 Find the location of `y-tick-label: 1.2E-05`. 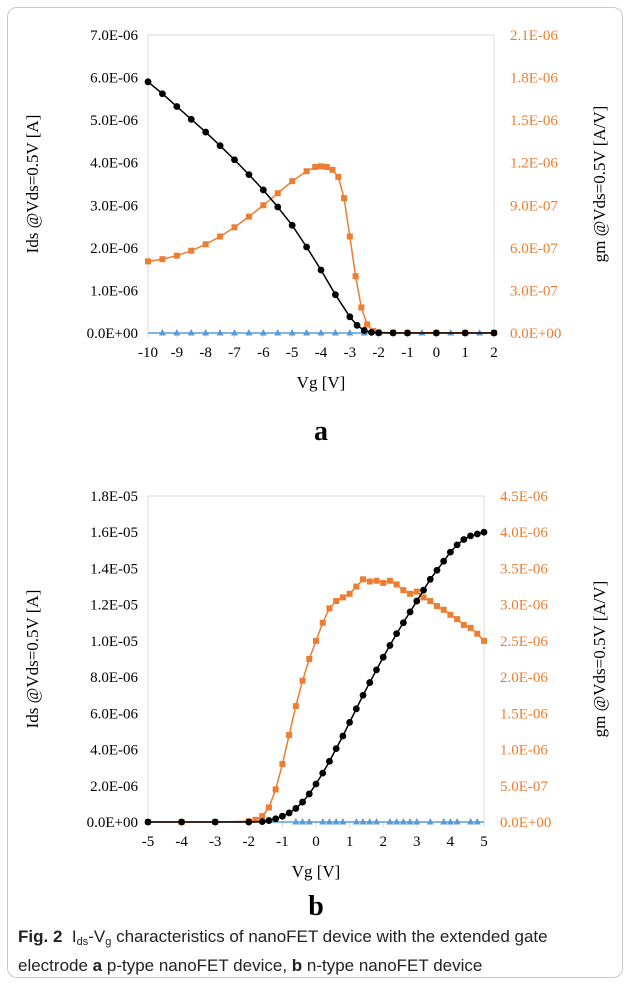

y-tick-label: 1.2E-05 is located at coordinates (114, 606).